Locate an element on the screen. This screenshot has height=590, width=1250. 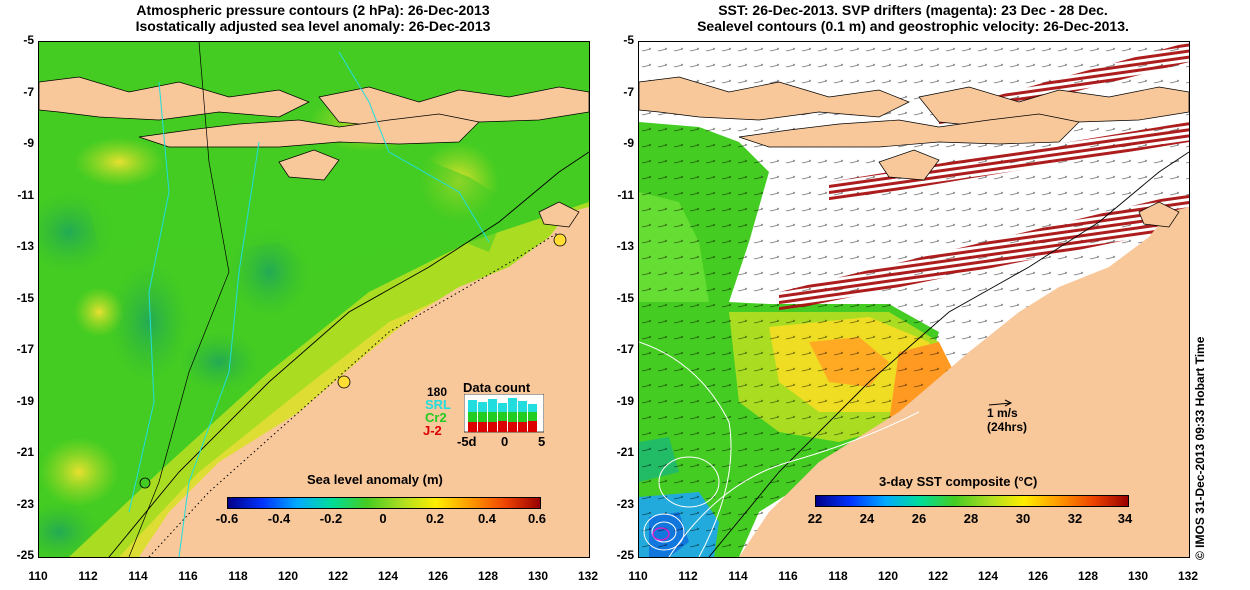
left-y-tick-6: -15 is located at coordinates (25, 298).